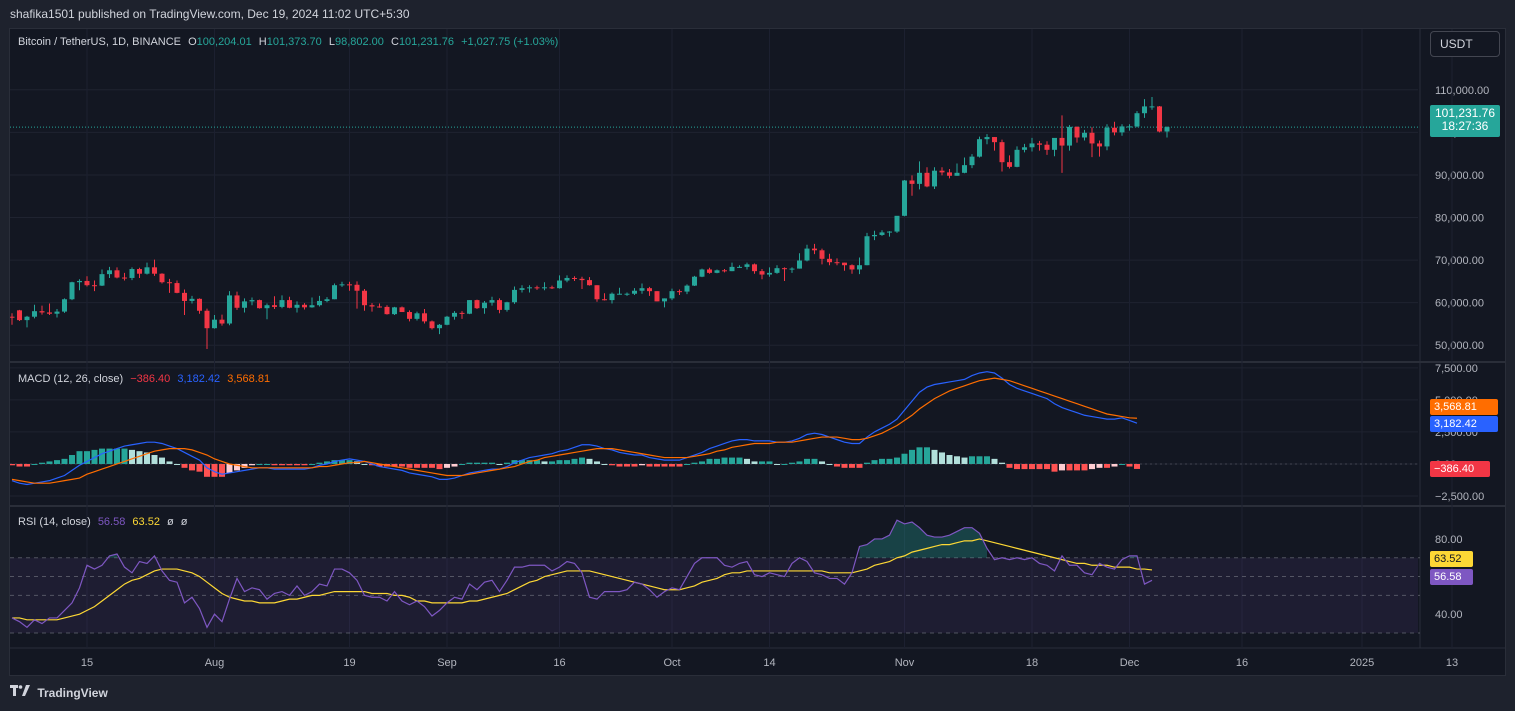 This screenshot has width=1515, height=711. I want to click on close-label: C, so click(394, 42).